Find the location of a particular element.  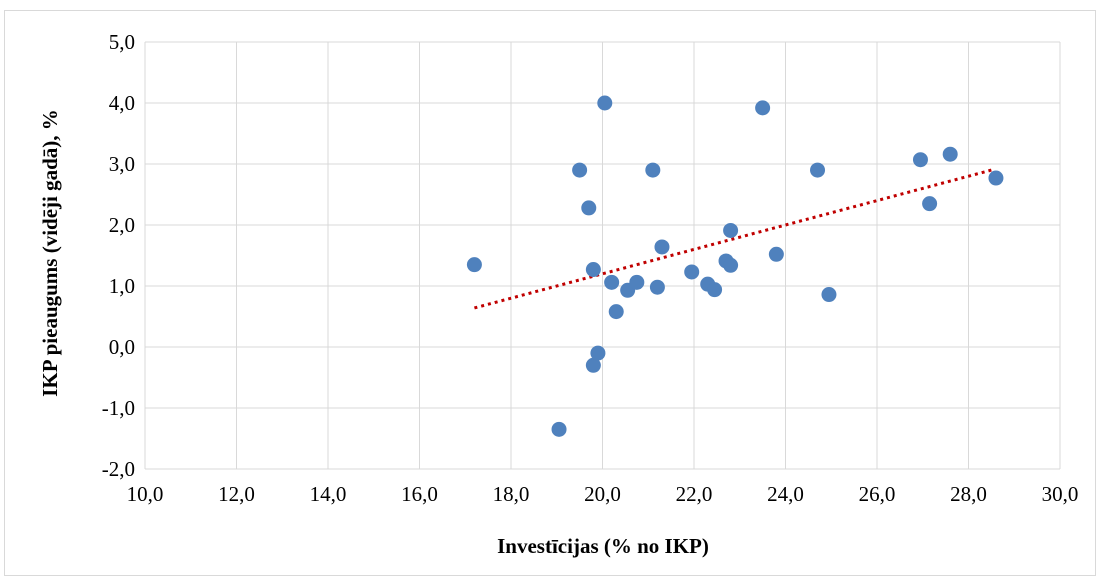

y-tick-label: 4,0 is located at coordinates (122, 103).